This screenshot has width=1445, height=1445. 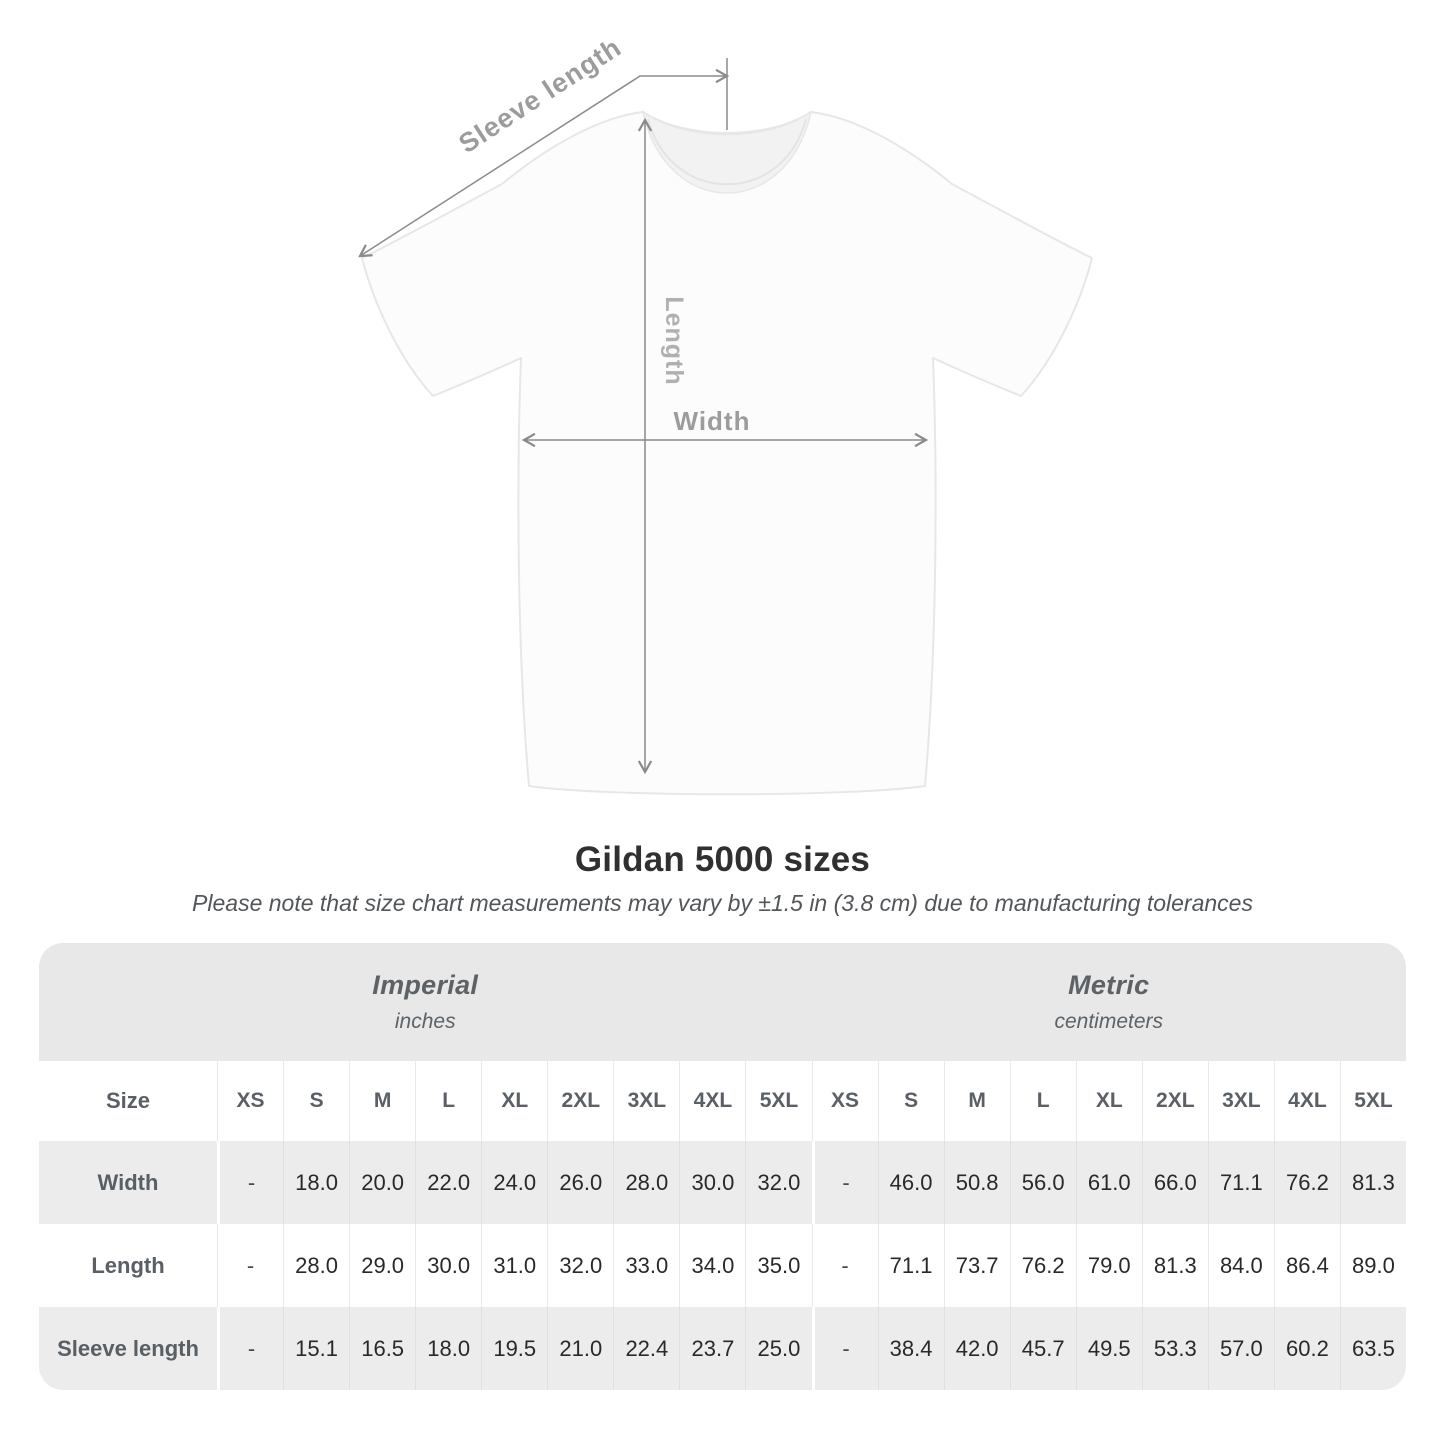 I want to click on table-cell: 26.0, so click(x=580, y=1182).